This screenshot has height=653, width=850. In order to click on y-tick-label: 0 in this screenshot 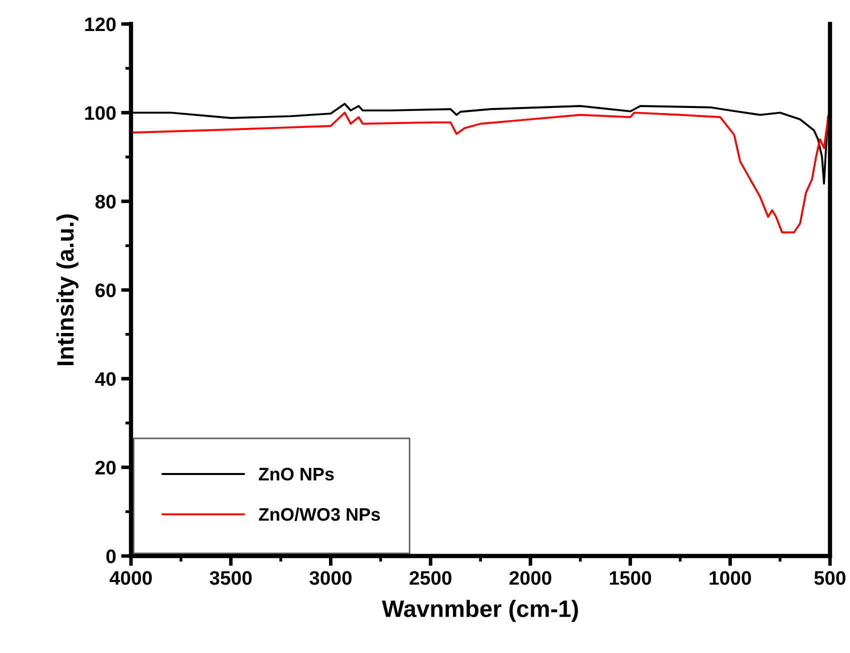, I will do `click(111, 556)`.